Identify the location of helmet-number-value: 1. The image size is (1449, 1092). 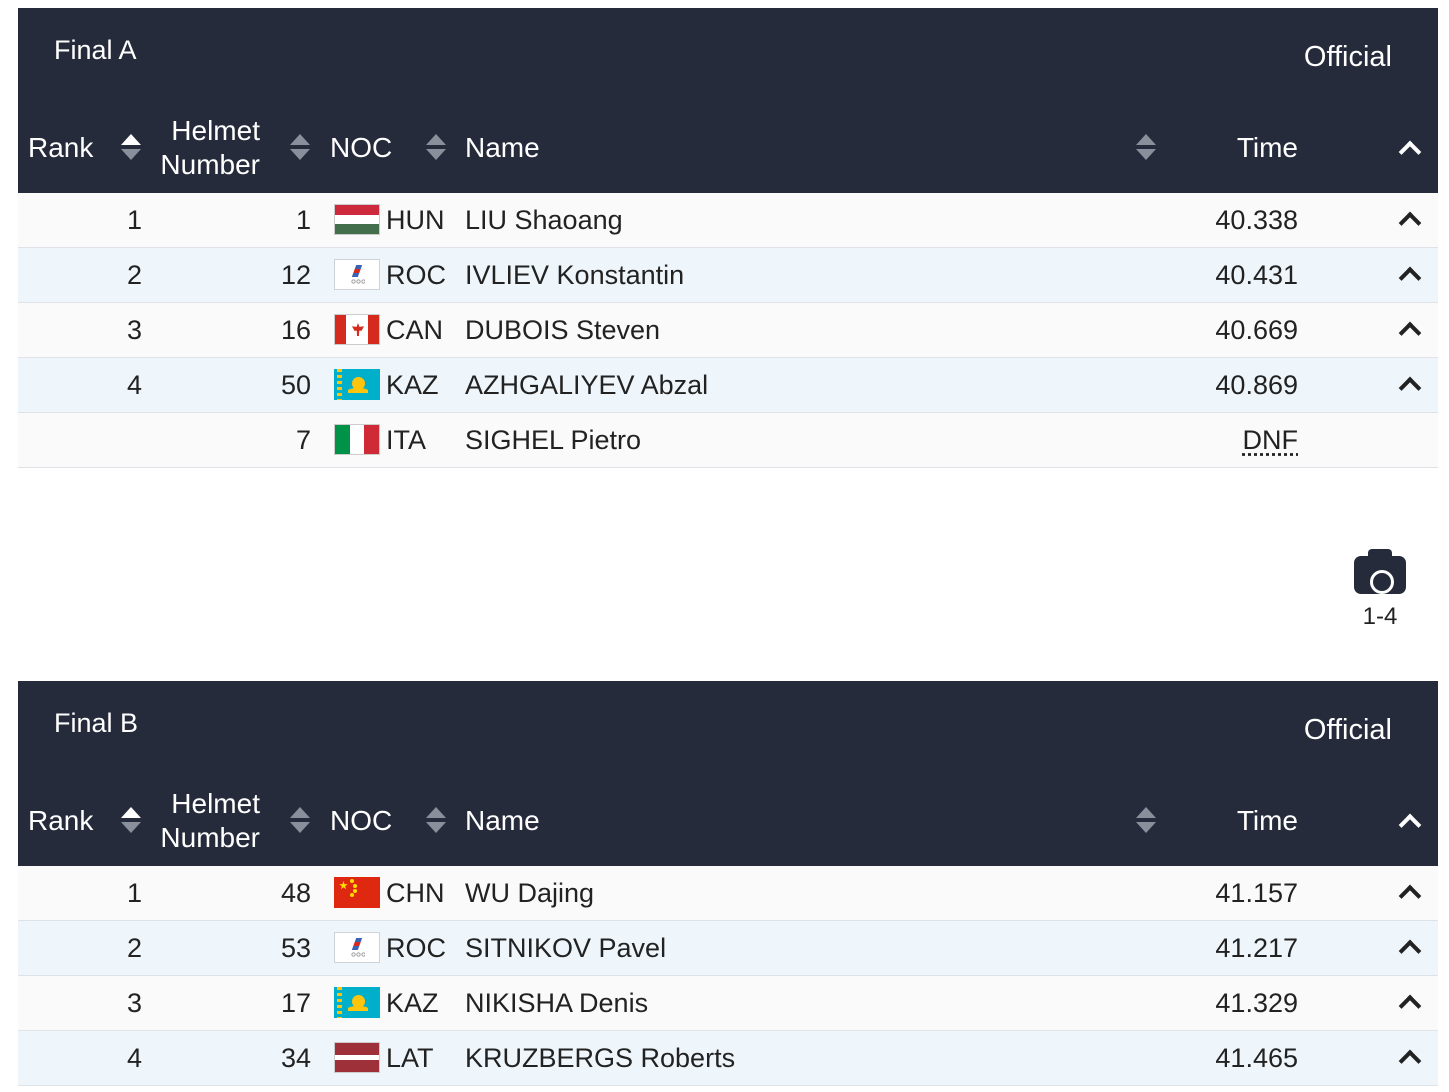
(303, 220).